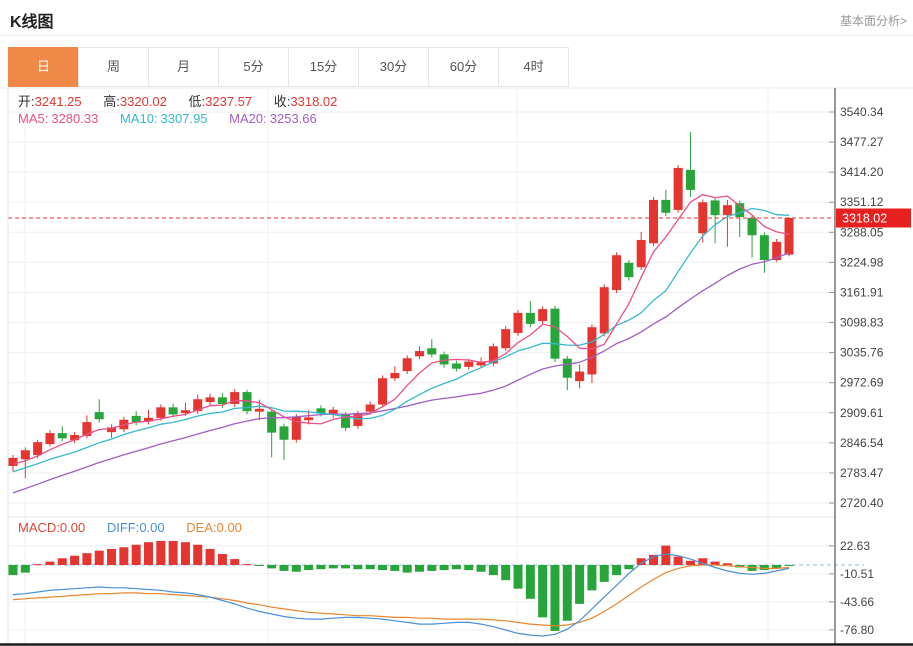 This screenshot has width=913, height=646. Describe the element at coordinates (862, 112) in the screenshot. I see `price-tick-label: 3540.34` at that location.